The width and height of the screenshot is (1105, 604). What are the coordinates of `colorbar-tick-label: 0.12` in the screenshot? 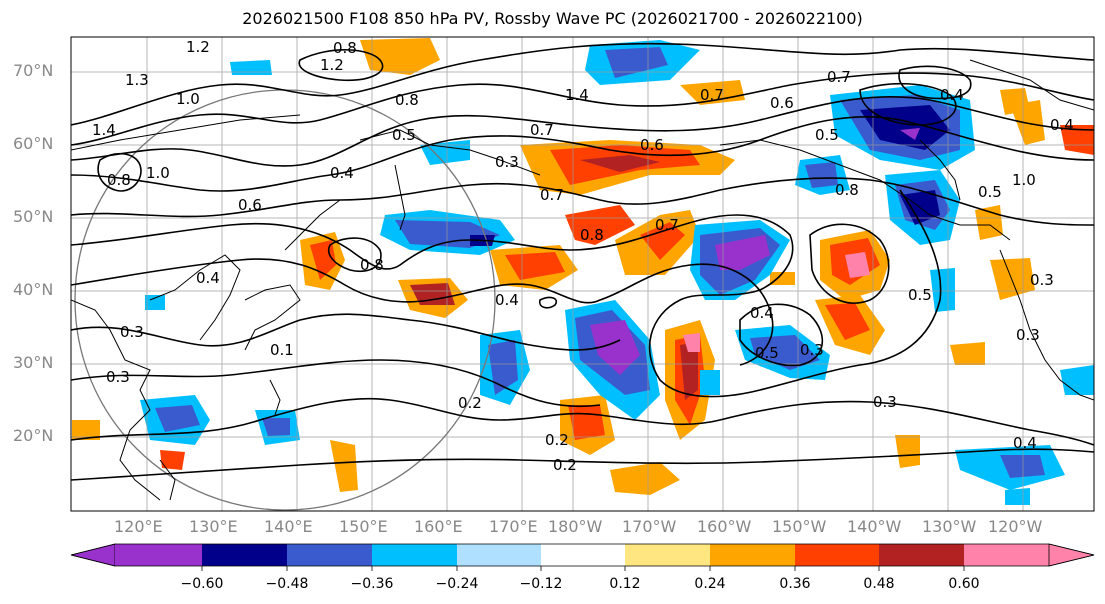 It's located at (625, 584).